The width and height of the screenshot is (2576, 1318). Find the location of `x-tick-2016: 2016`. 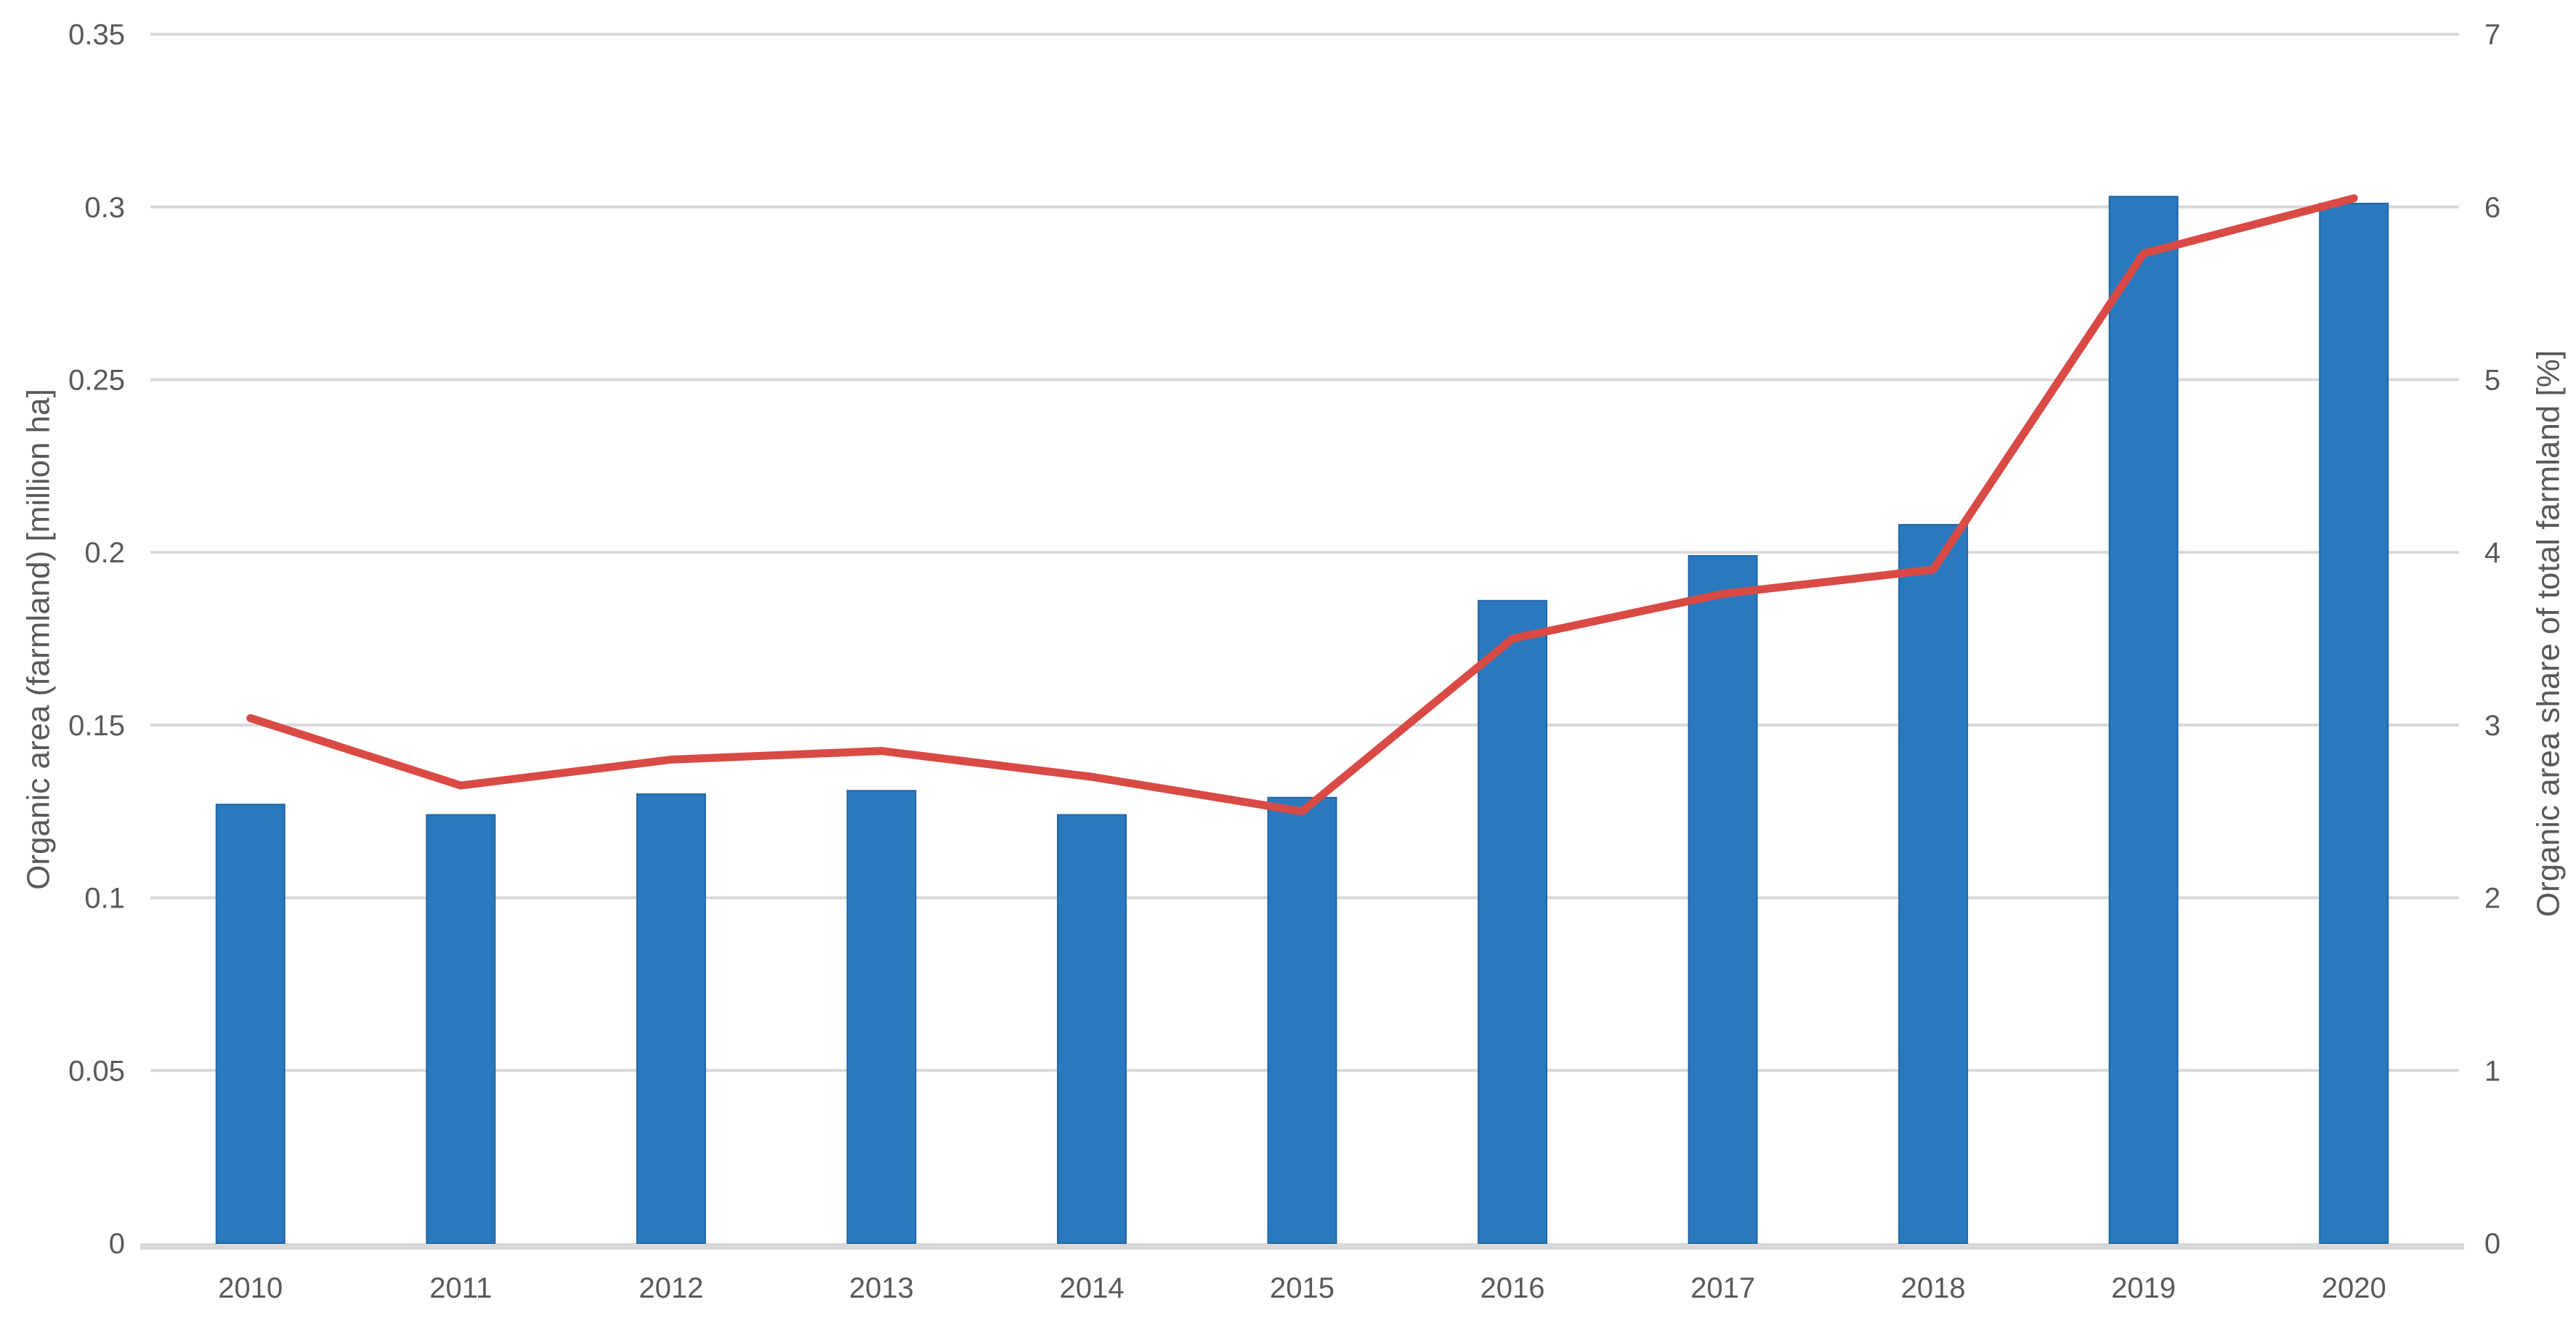

x-tick-2016: 2016 is located at coordinates (1513, 1288).